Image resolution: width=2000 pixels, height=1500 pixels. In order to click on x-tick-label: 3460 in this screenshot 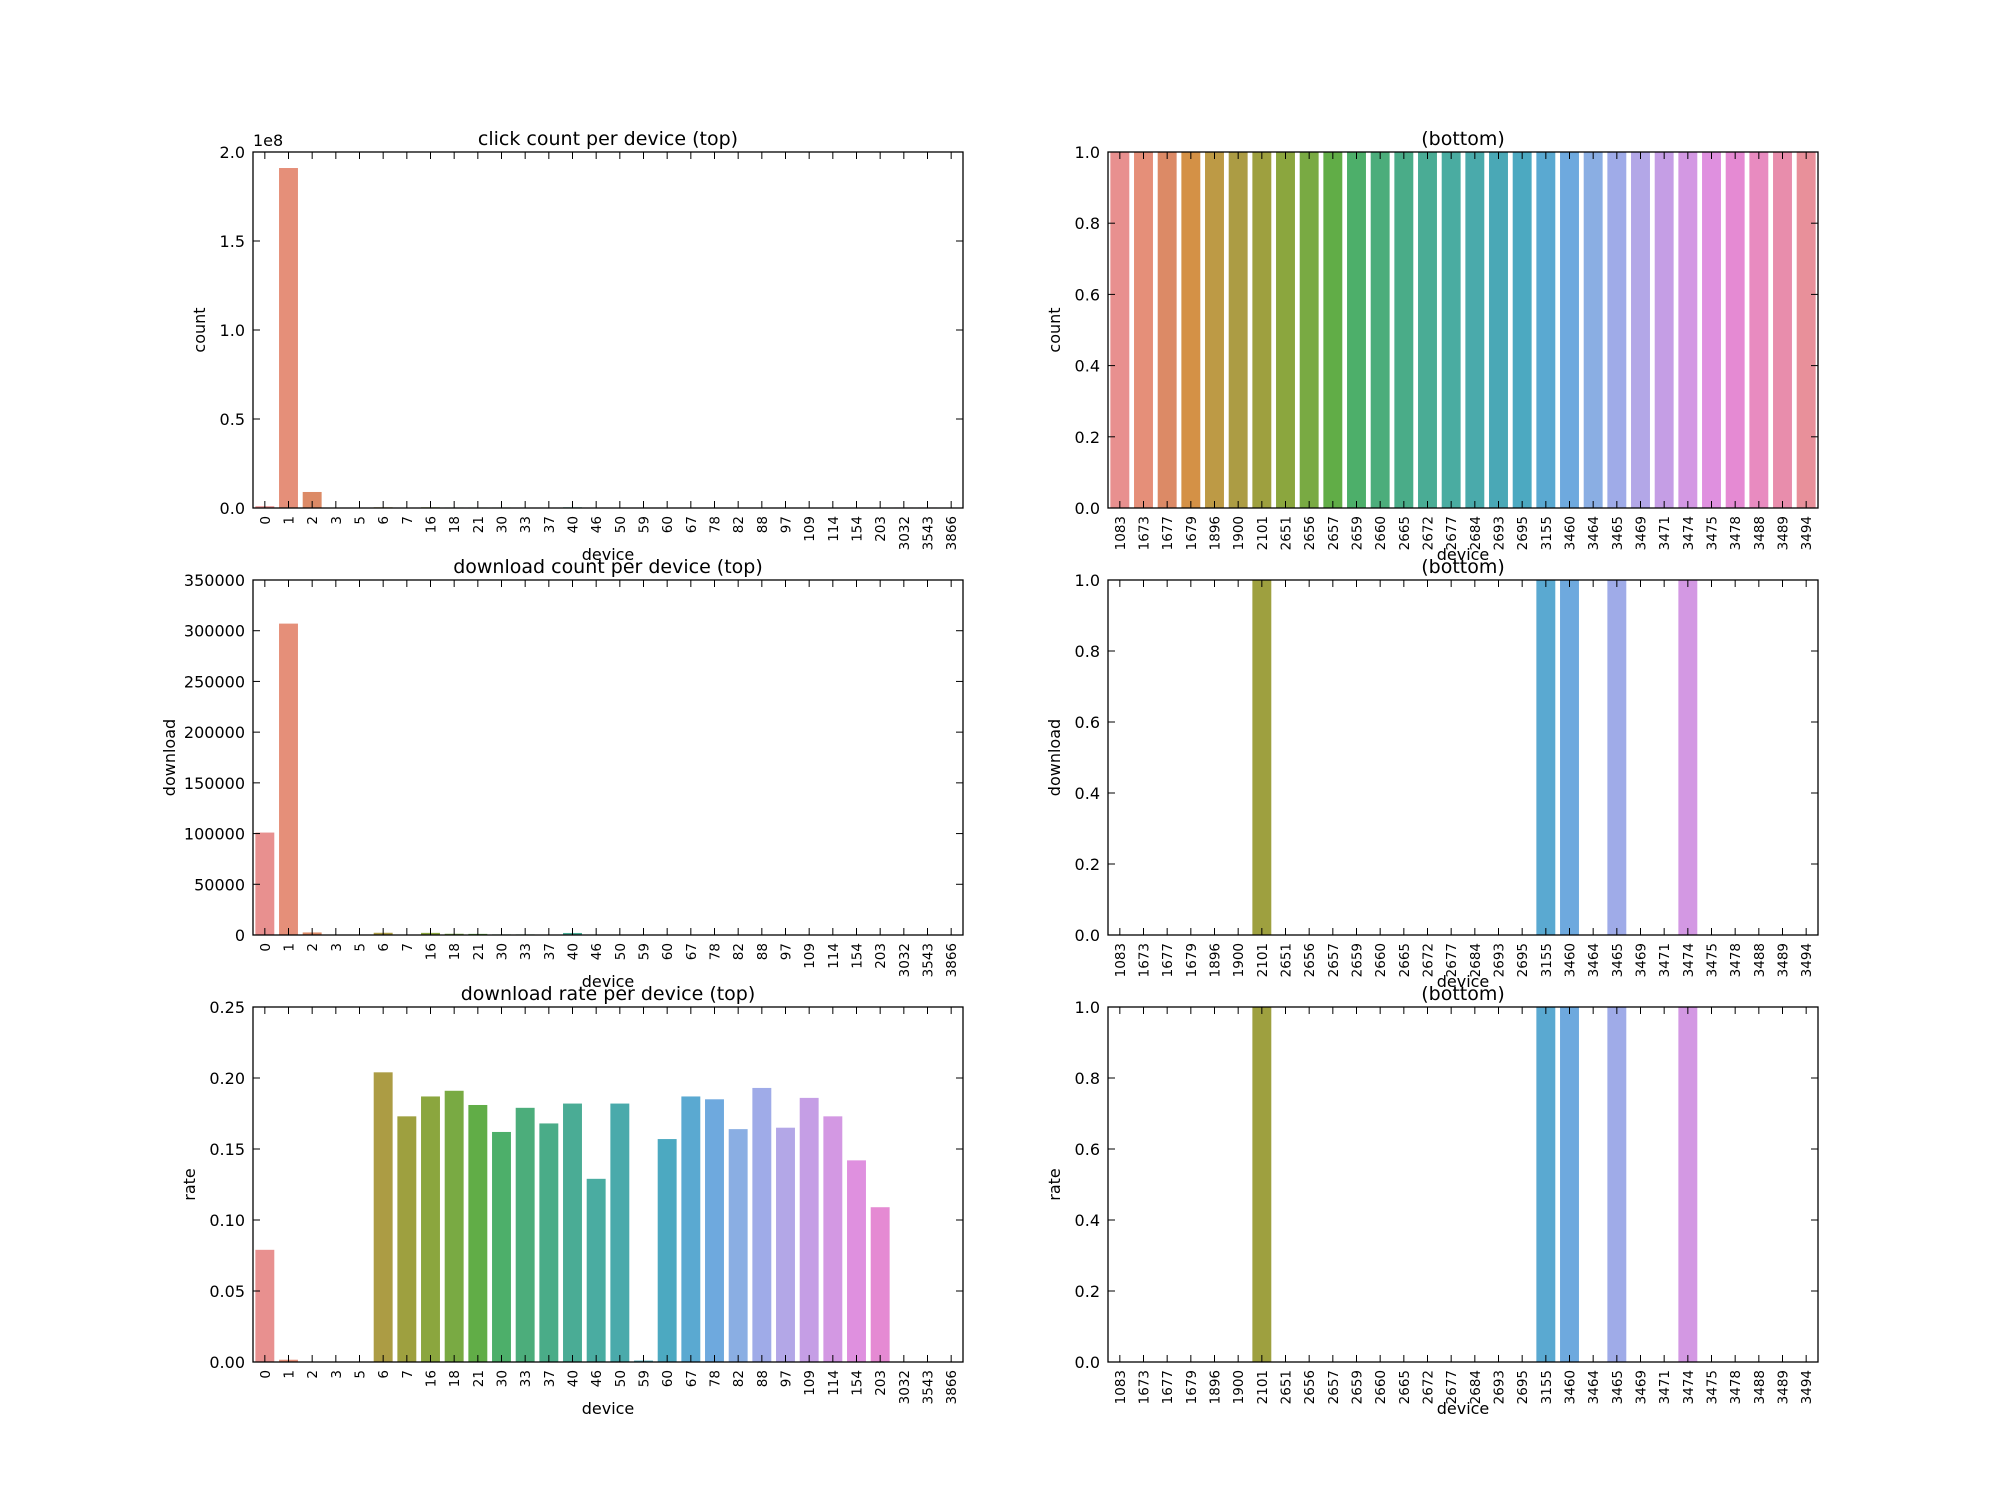, I will do `click(1571, 533)`.